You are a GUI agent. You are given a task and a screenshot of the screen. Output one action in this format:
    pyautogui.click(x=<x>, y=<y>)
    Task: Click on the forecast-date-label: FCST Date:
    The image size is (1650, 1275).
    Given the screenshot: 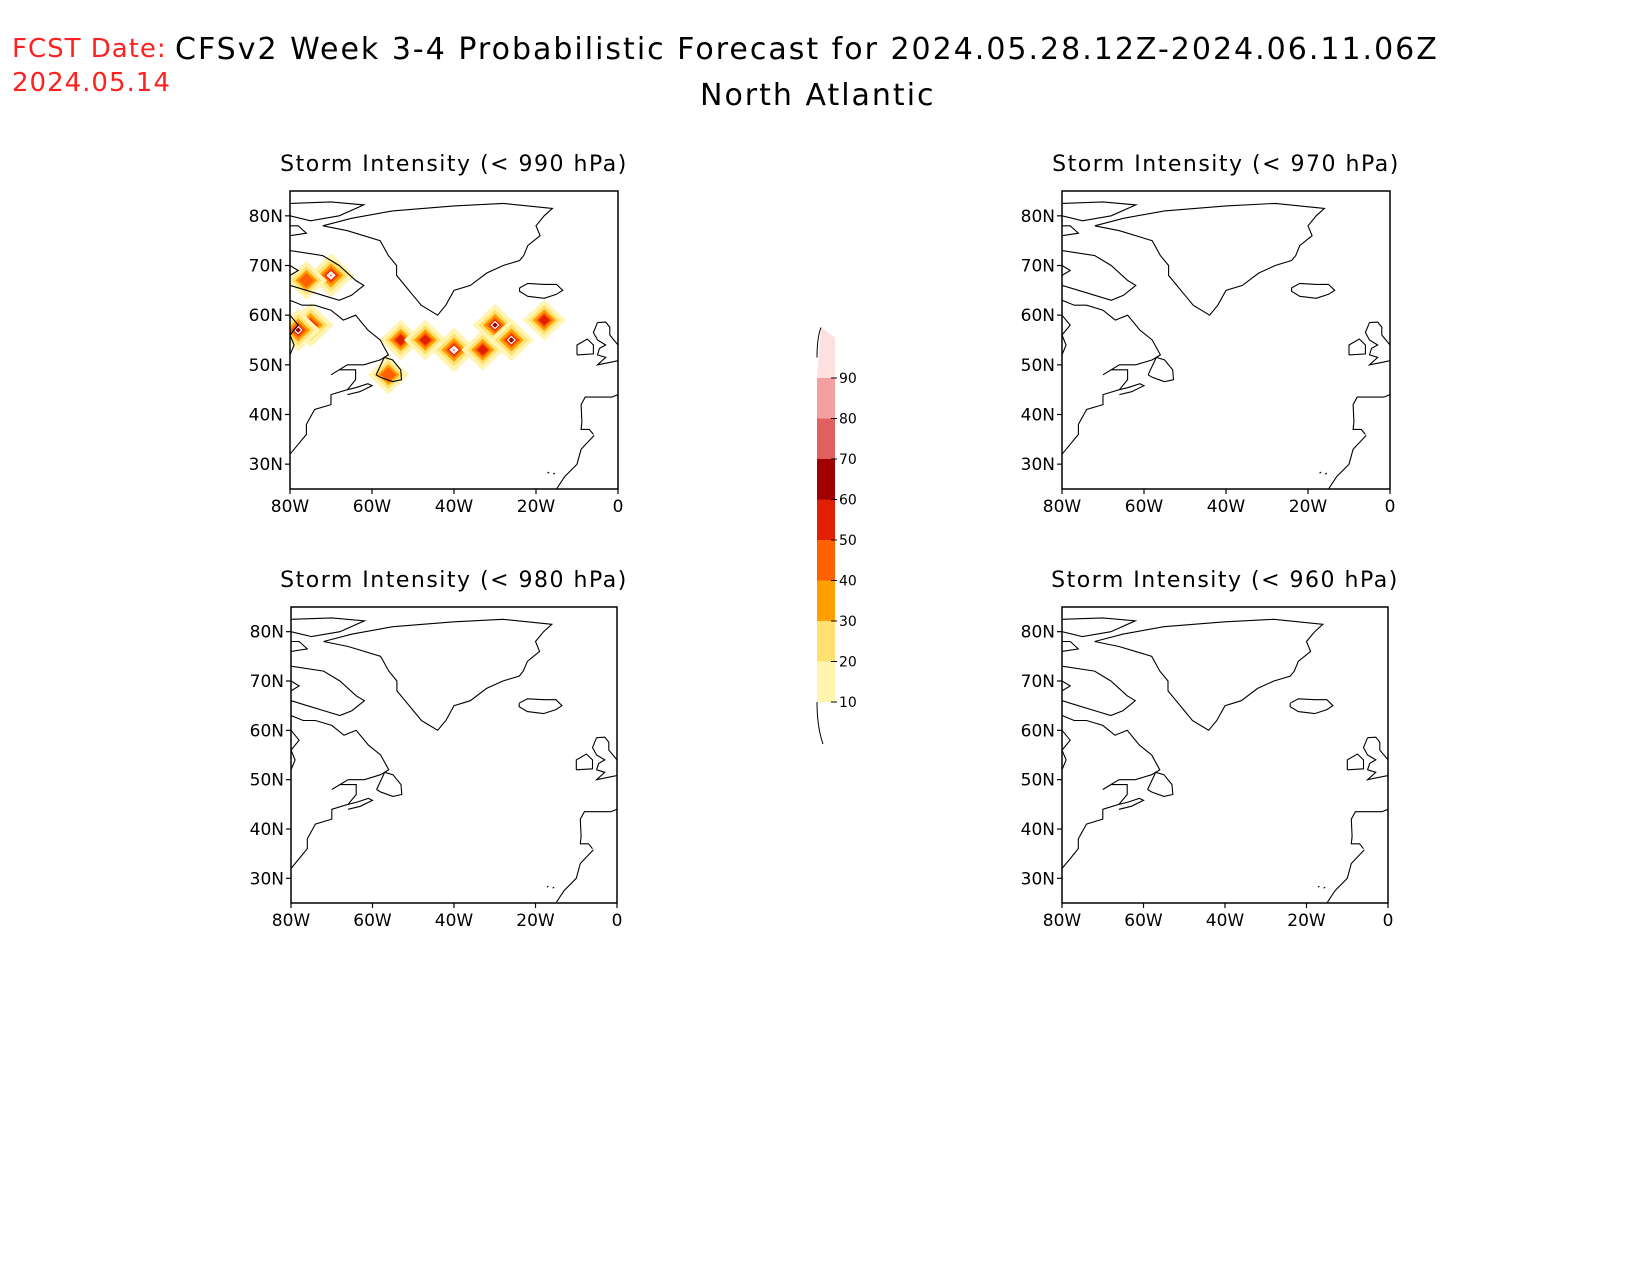 What is the action you would take?
    pyautogui.click(x=89, y=49)
    